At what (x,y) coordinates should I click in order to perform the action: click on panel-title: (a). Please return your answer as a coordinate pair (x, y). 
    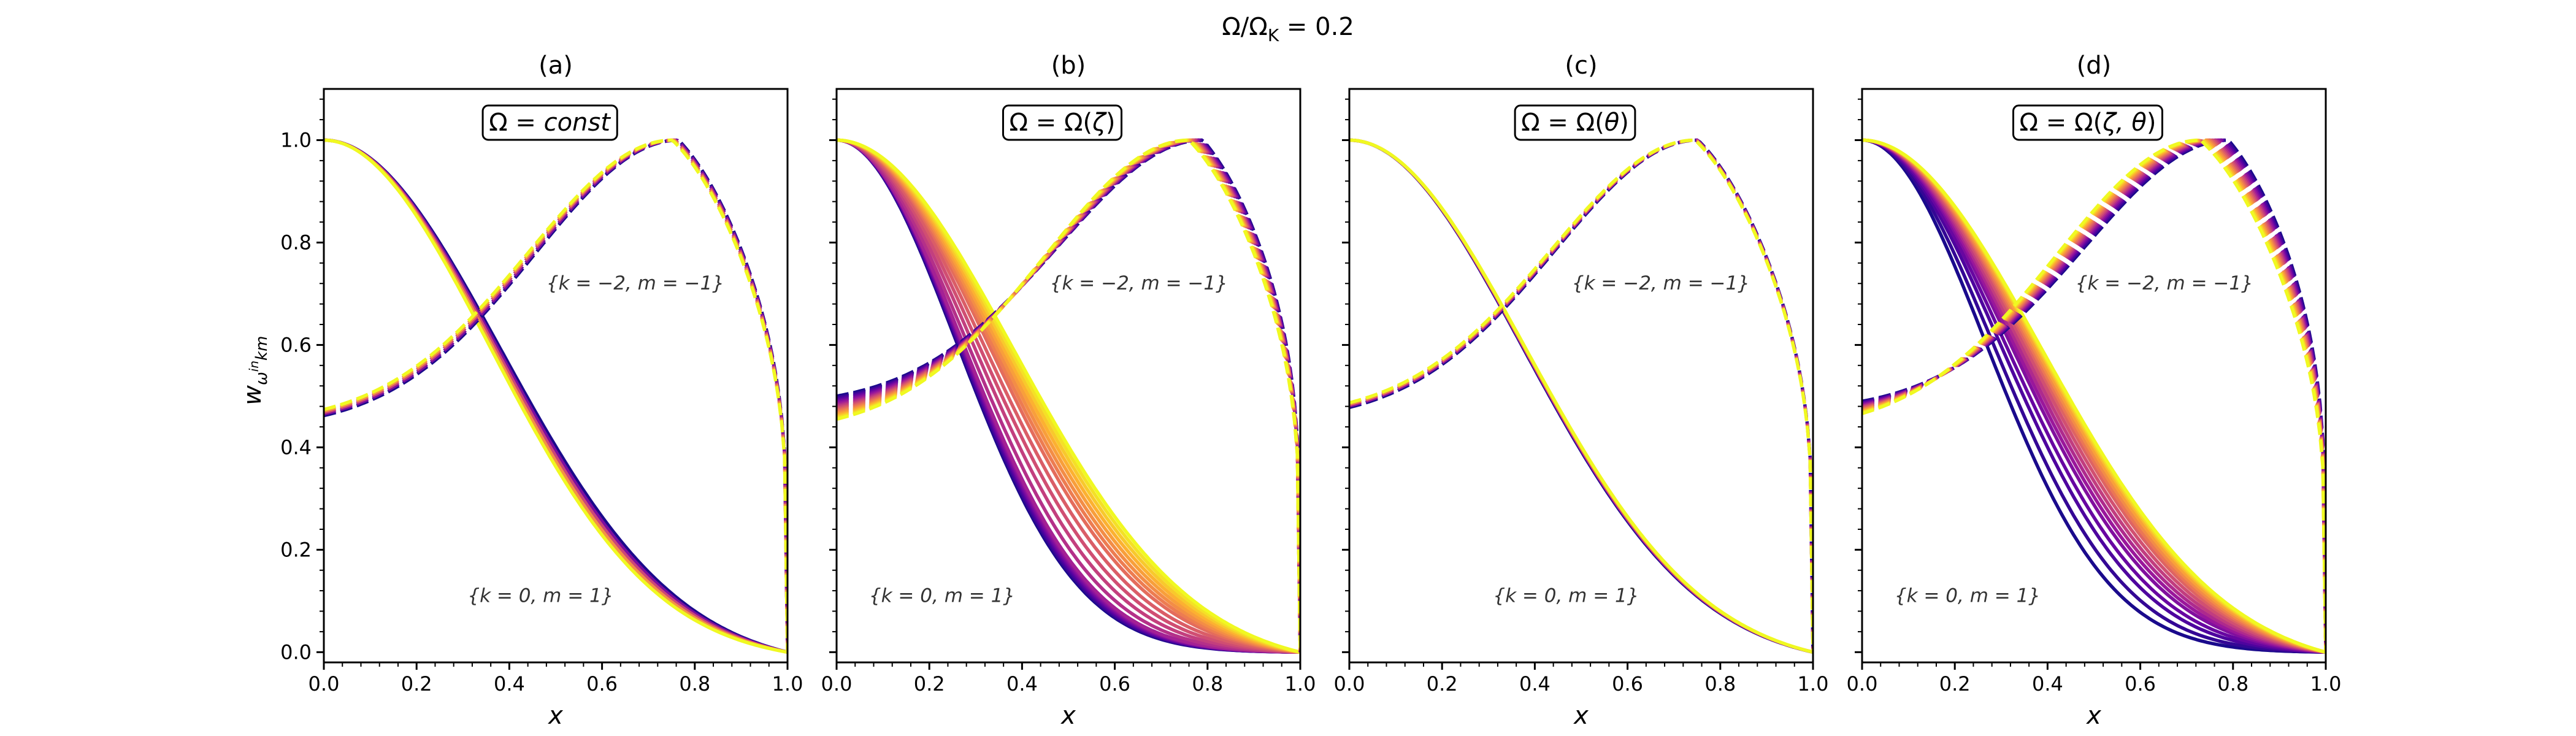
    Looking at the image, I should click on (556, 66).